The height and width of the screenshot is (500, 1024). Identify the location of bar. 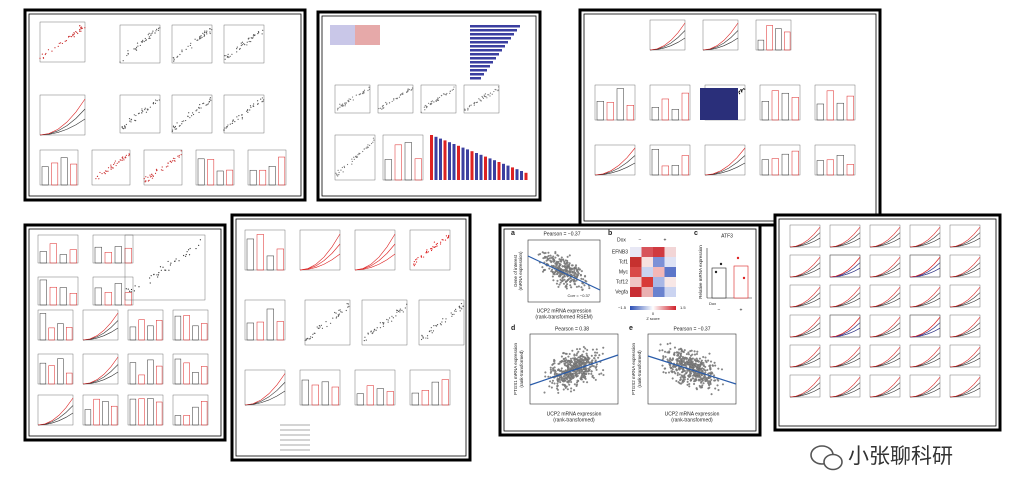
(719, 283).